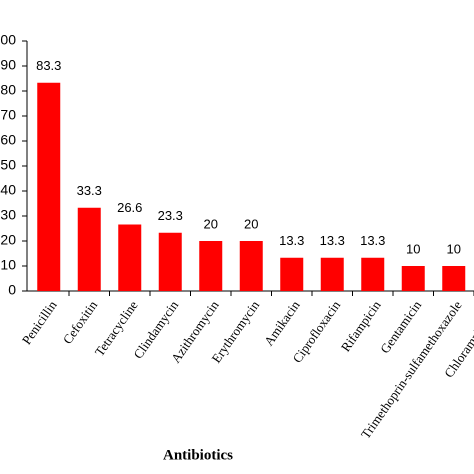 This screenshot has height=474, width=474. What do you see at coordinates (198, 455) in the screenshot?
I see `x-axis-label: Antibiotics` at bounding box center [198, 455].